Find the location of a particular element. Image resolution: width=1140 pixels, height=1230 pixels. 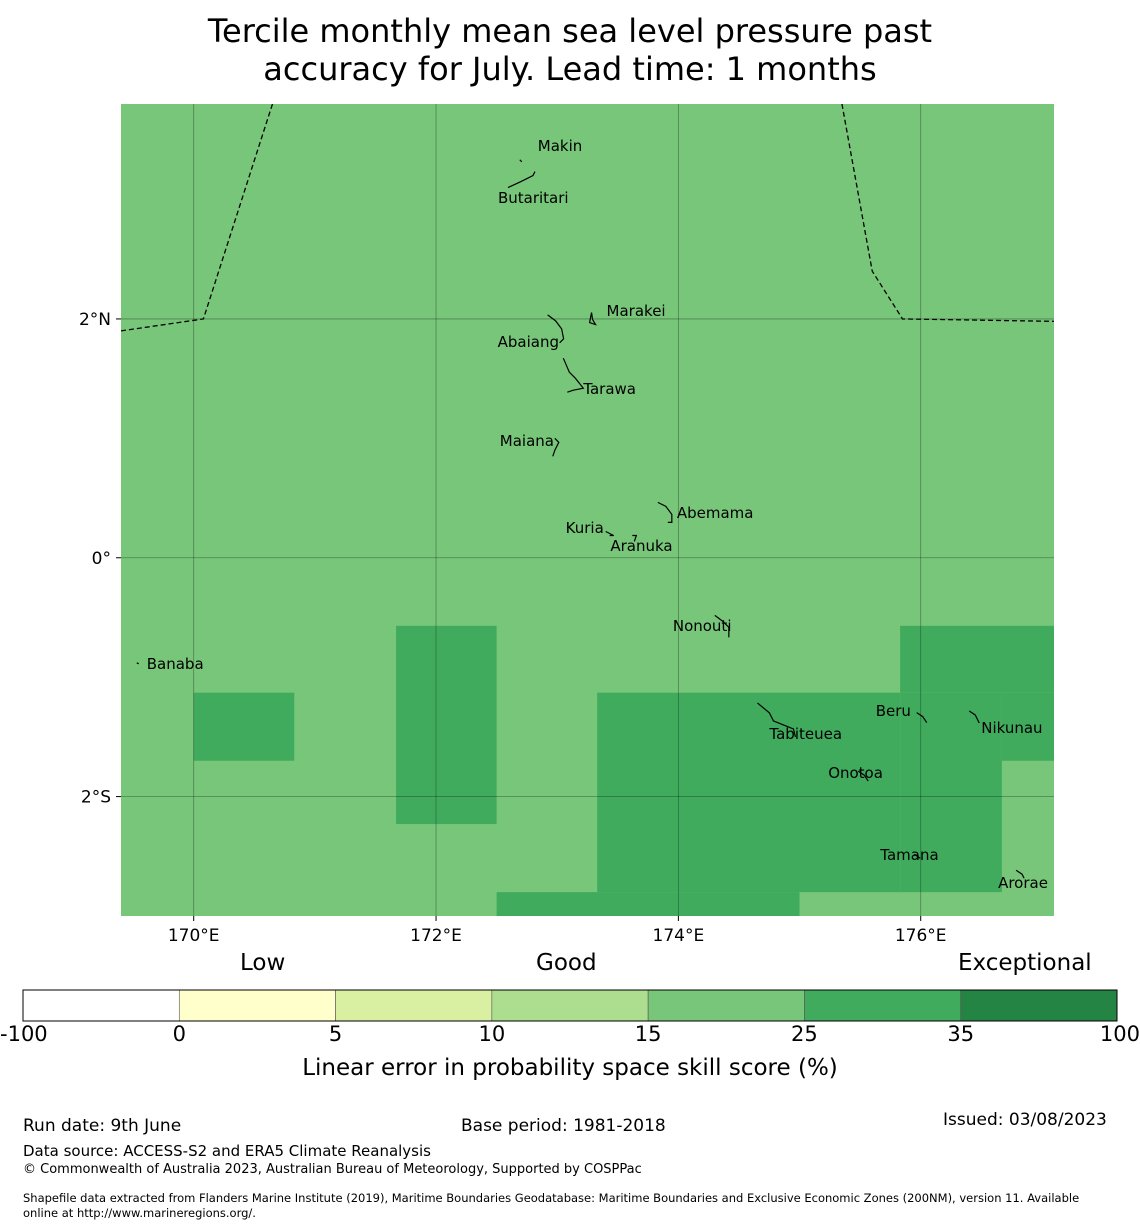

colorbar-tick-label: 0 is located at coordinates (179, 1034).